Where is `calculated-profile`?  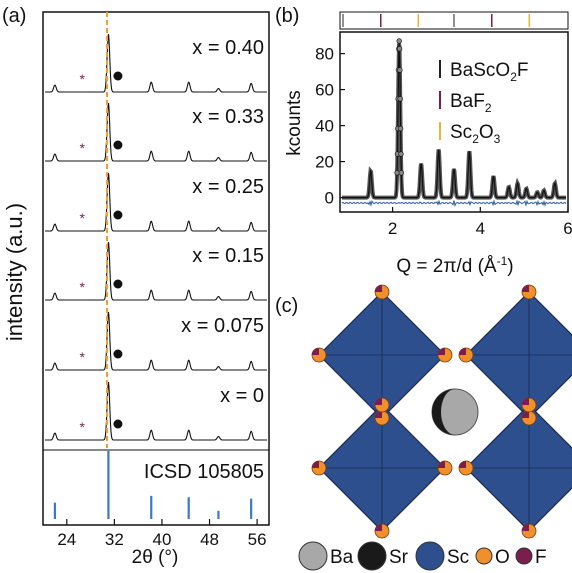
calculated-profile is located at coordinates (454, 121).